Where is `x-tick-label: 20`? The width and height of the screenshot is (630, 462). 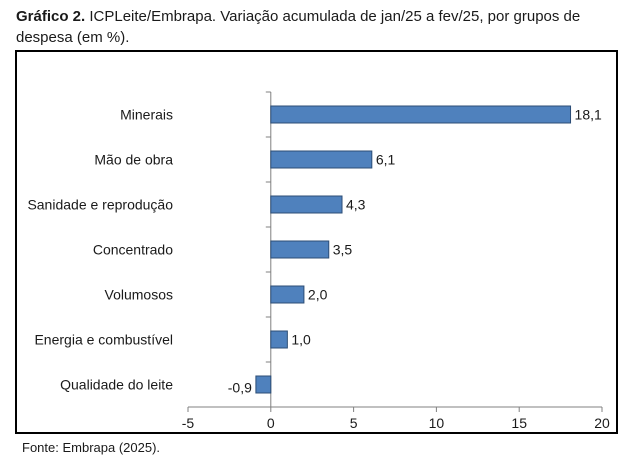 x-tick-label: 20 is located at coordinates (602, 423).